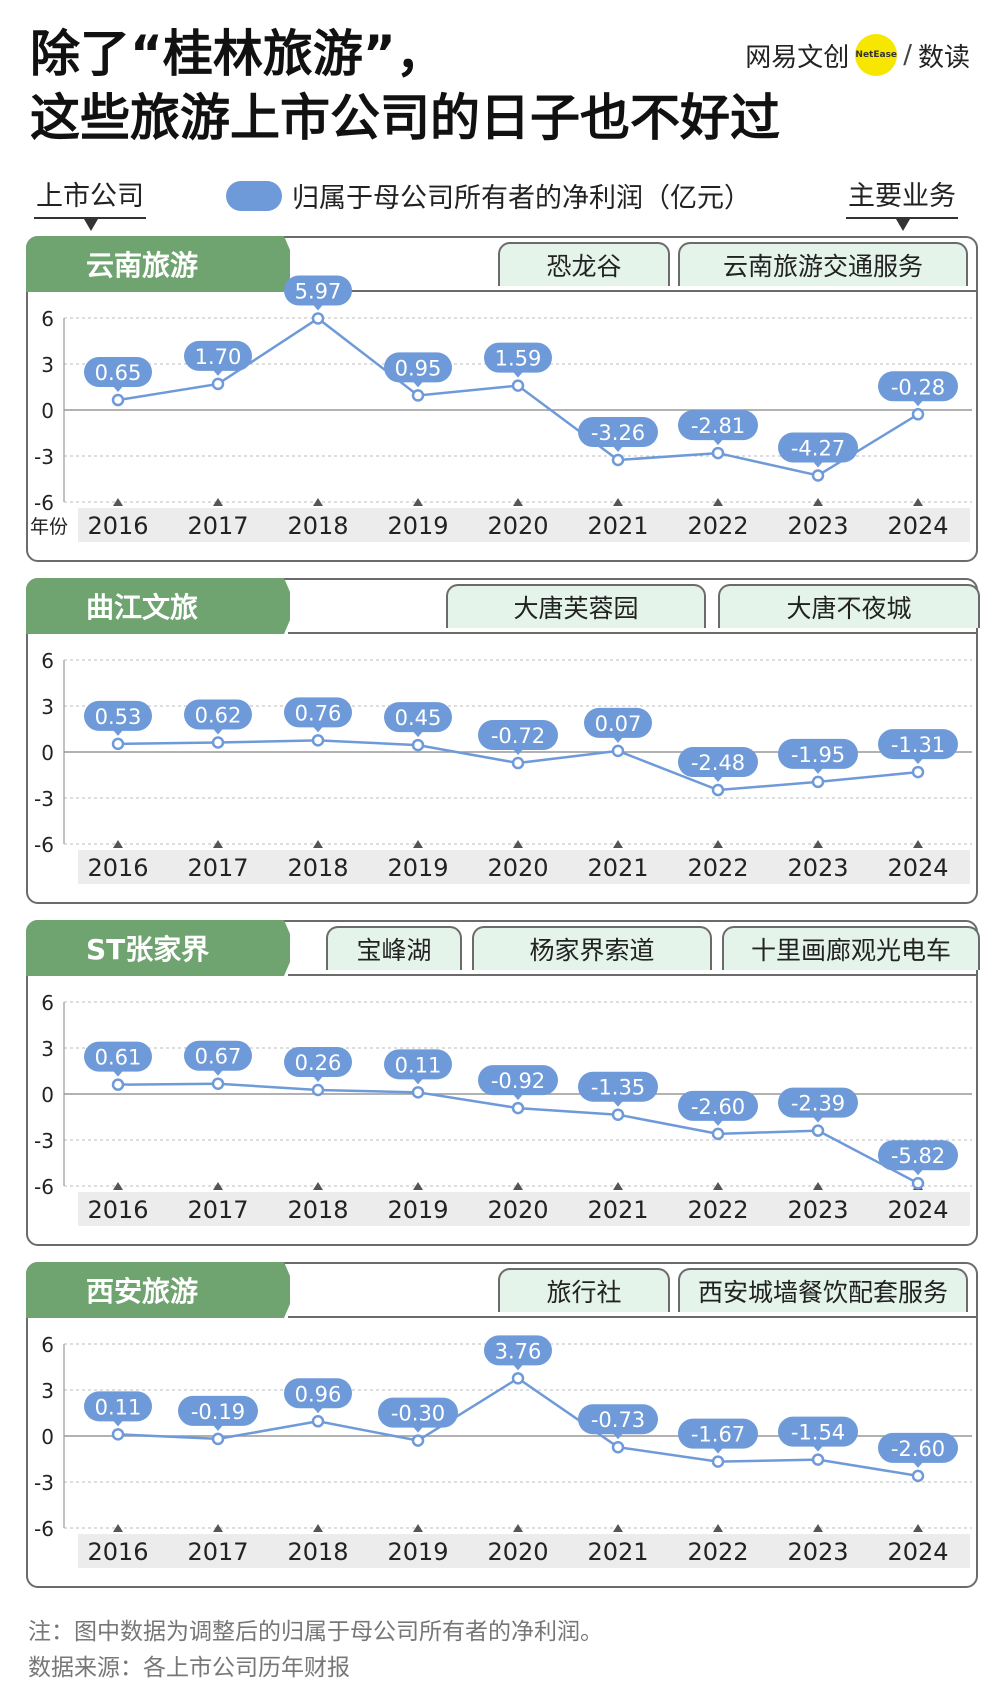  I want to click on business-tag: 宝峰湖, so click(394, 948).